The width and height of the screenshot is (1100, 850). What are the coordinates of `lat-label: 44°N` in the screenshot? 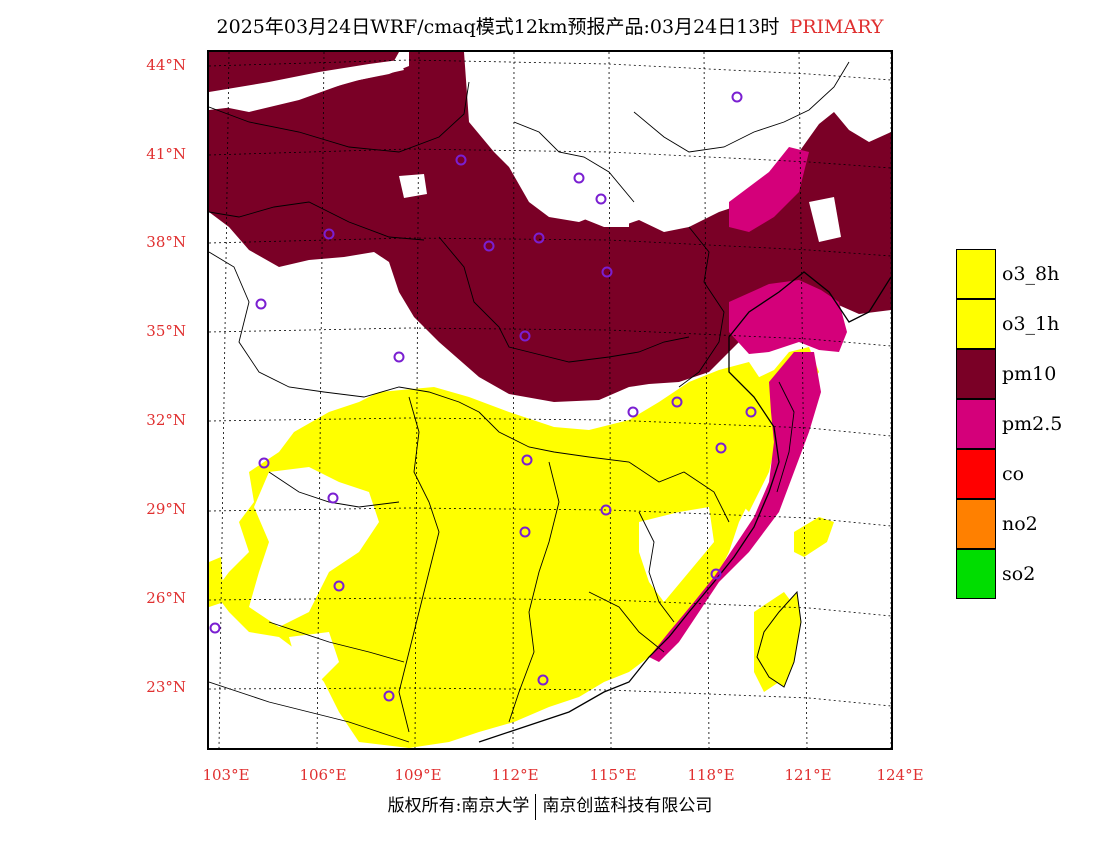 It's located at (166, 65).